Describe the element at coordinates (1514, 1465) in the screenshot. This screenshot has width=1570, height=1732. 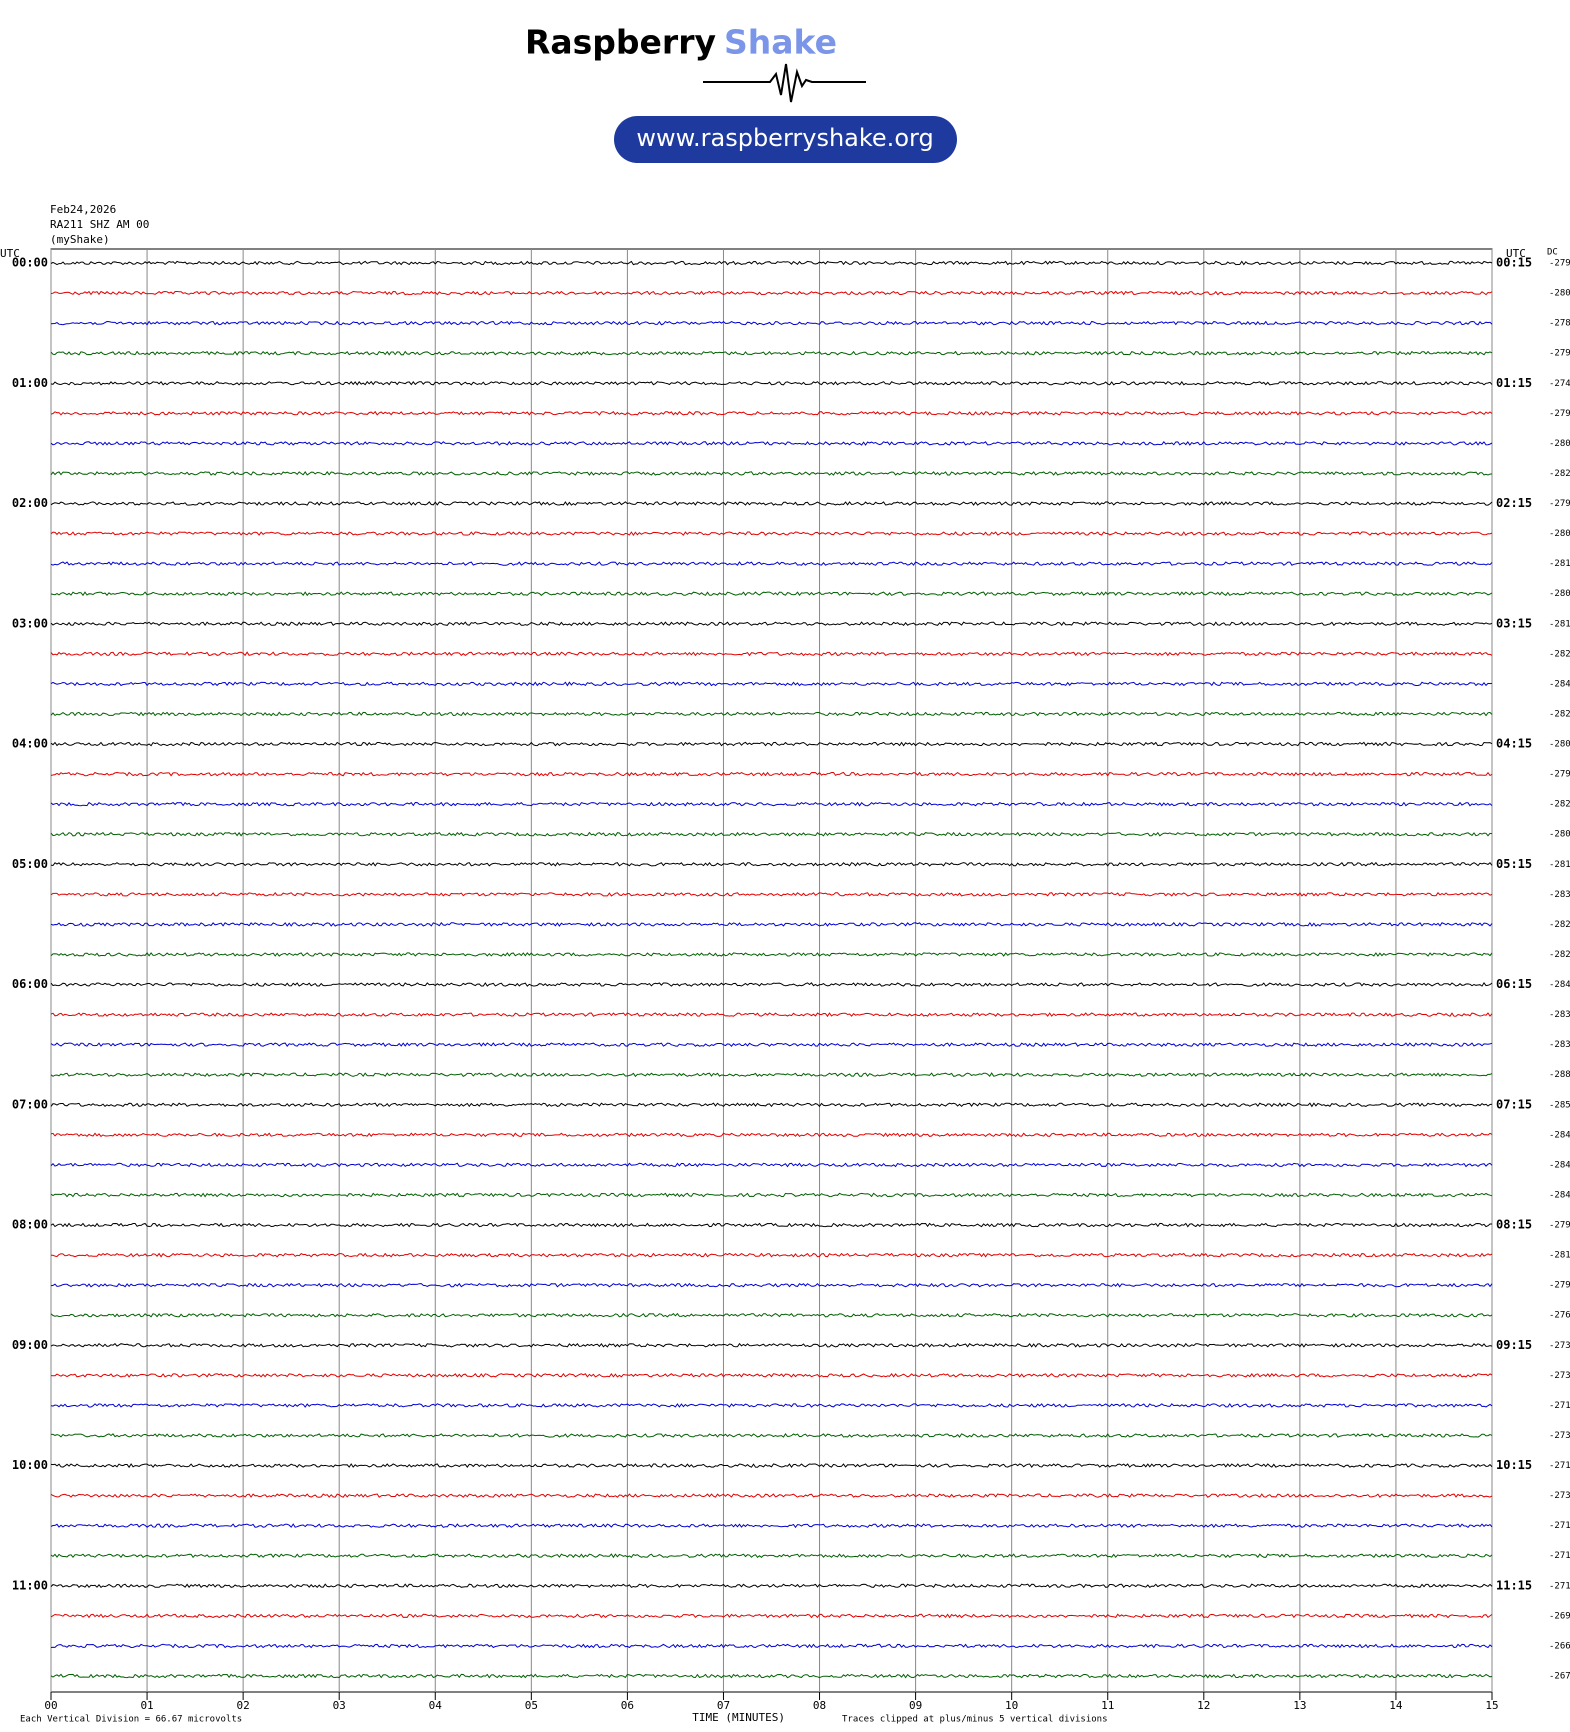
I see `right-row-label: 10:15` at that location.